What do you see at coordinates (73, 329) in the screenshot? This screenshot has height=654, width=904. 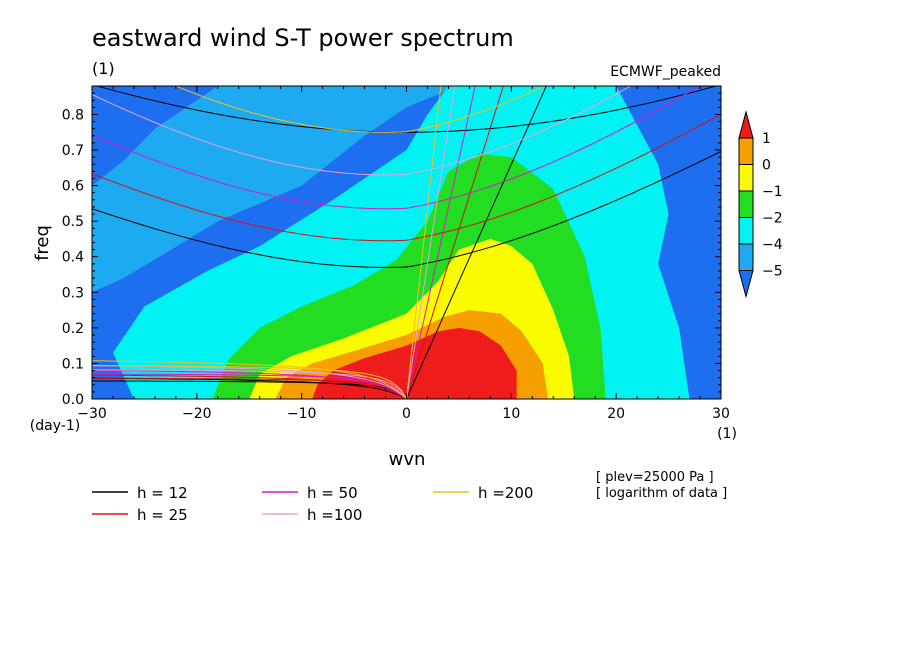 I see `y-tick-label: 0.2` at bounding box center [73, 329].